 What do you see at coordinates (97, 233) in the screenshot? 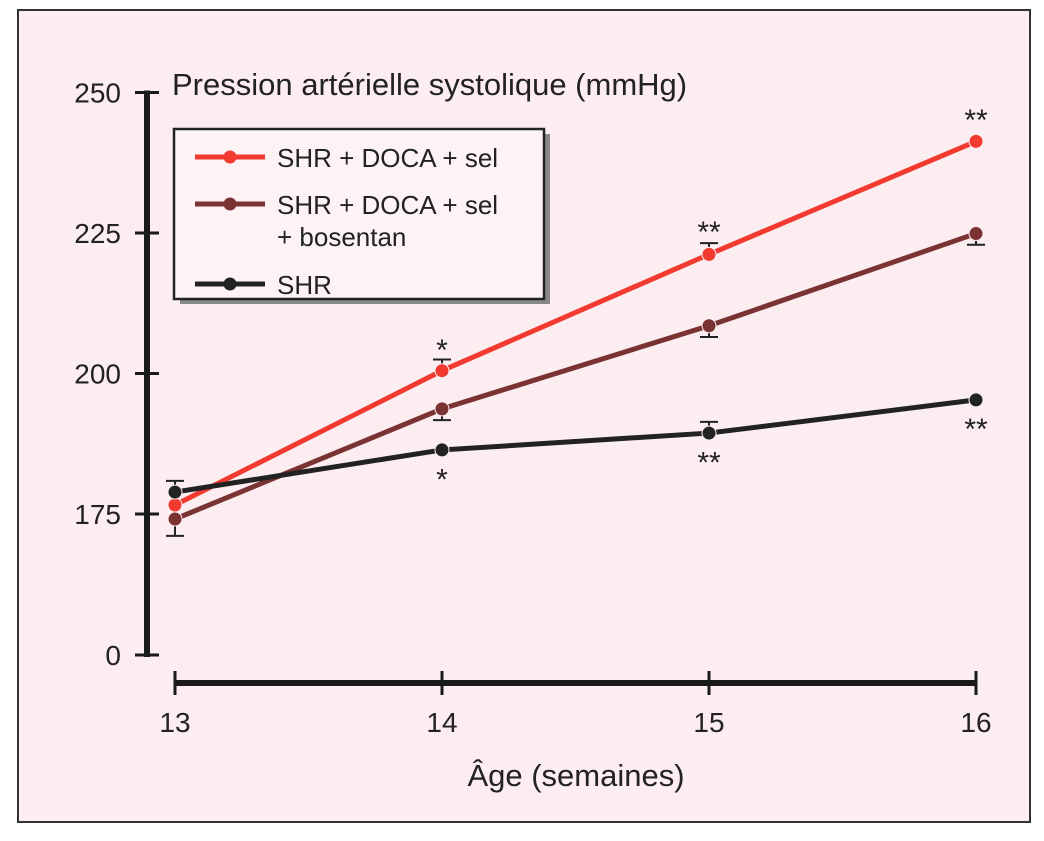
I see `y-tick-label: 225` at bounding box center [97, 233].